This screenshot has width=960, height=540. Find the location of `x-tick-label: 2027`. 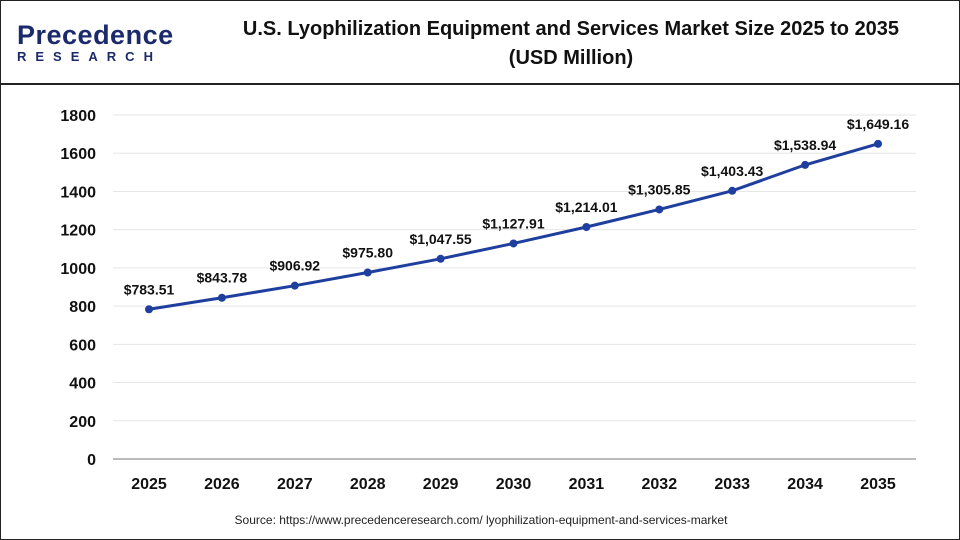

x-tick-label: 2027 is located at coordinates (295, 484).